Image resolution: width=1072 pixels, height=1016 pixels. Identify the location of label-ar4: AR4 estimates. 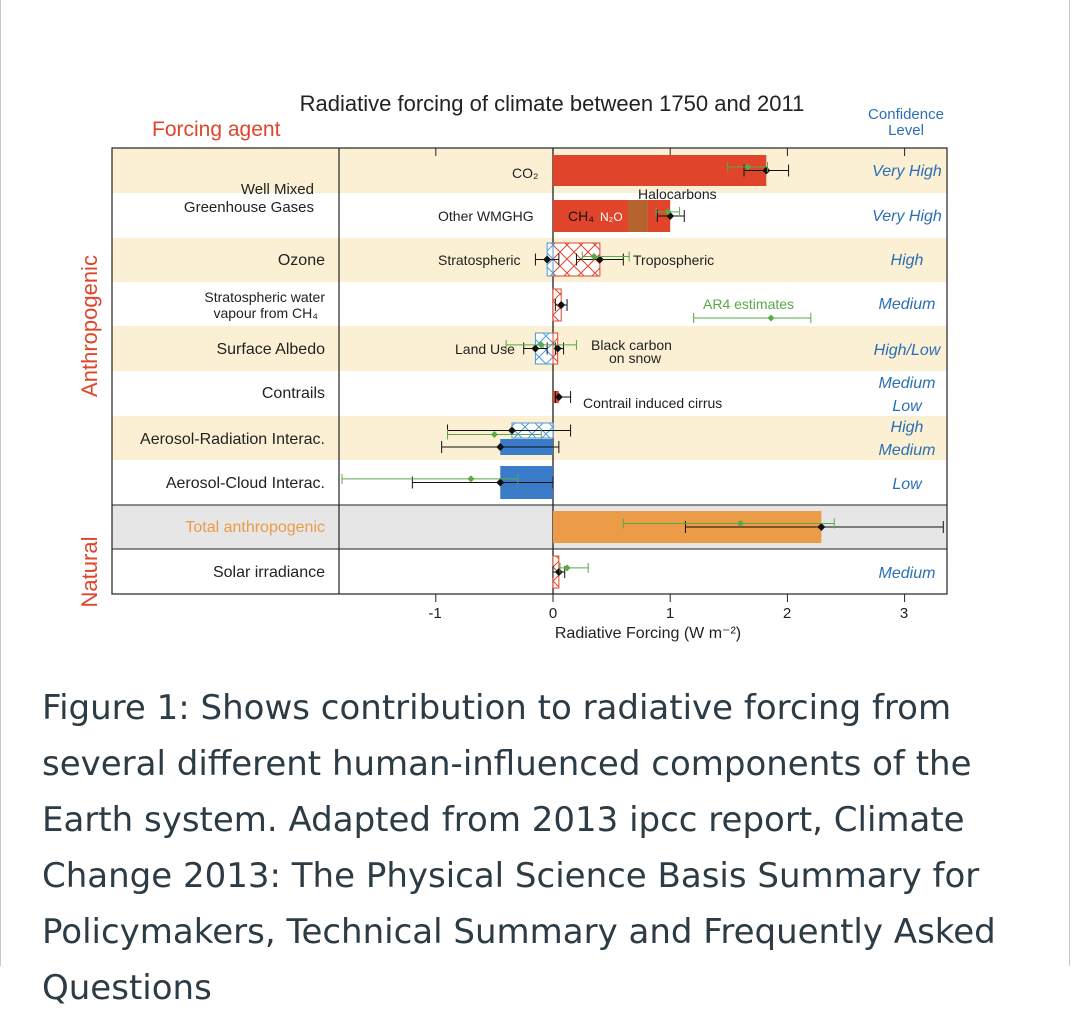
(748, 304).